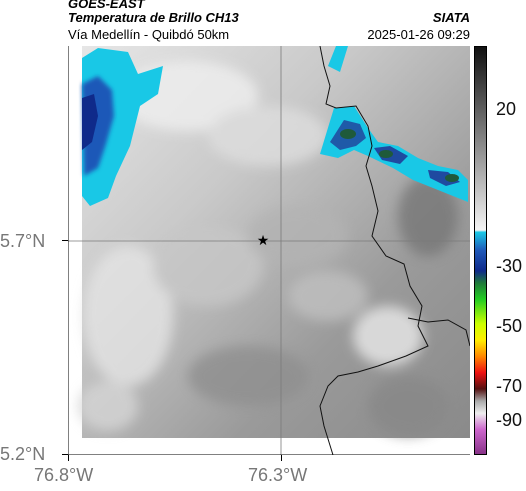  What do you see at coordinates (23, 241) in the screenshot?
I see `lat-label-5-7: 5.7°N` at bounding box center [23, 241].